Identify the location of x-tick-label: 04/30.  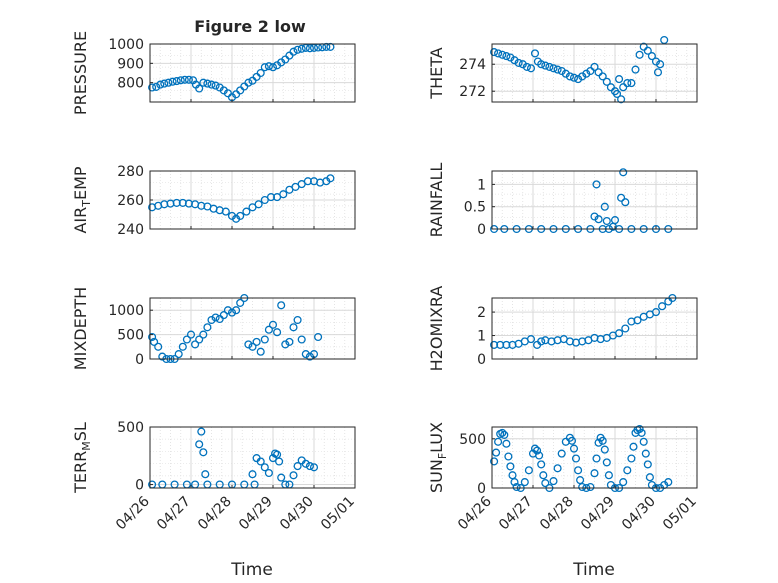
(639, 514).